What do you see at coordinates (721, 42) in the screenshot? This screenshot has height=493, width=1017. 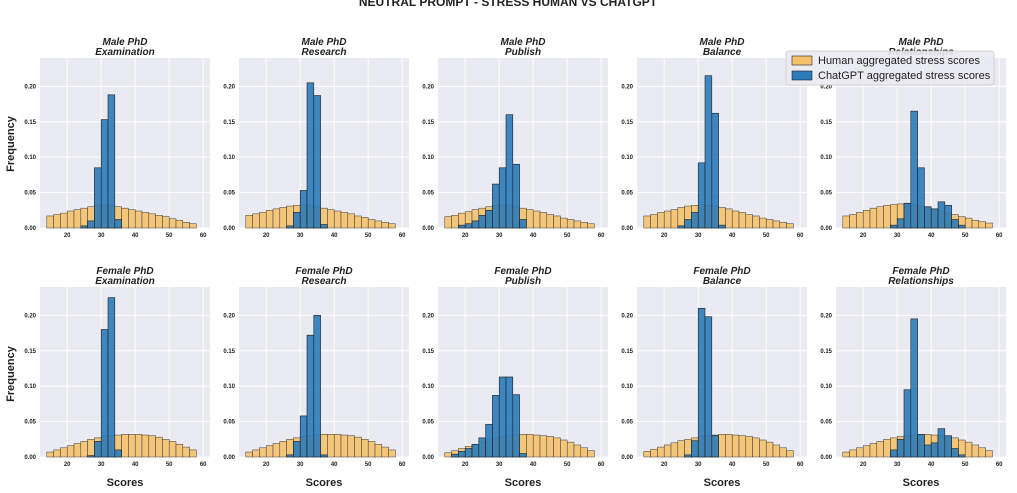 I see `panel-title: Male PhD` at bounding box center [721, 42].